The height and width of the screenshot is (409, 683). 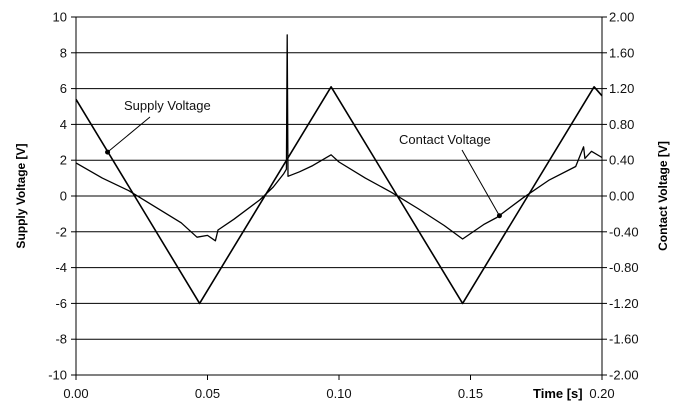 I want to click on y-left-tick-label: -4, so click(x=61, y=267).